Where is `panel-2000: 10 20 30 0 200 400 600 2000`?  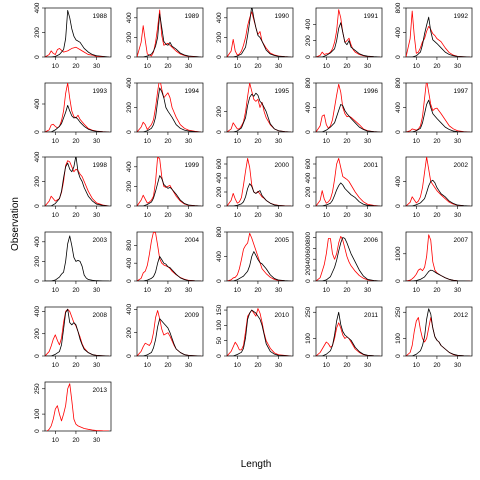
panel-2000: 10 20 30 0 200 400 600 2000 is located at coordinates (255, 187).